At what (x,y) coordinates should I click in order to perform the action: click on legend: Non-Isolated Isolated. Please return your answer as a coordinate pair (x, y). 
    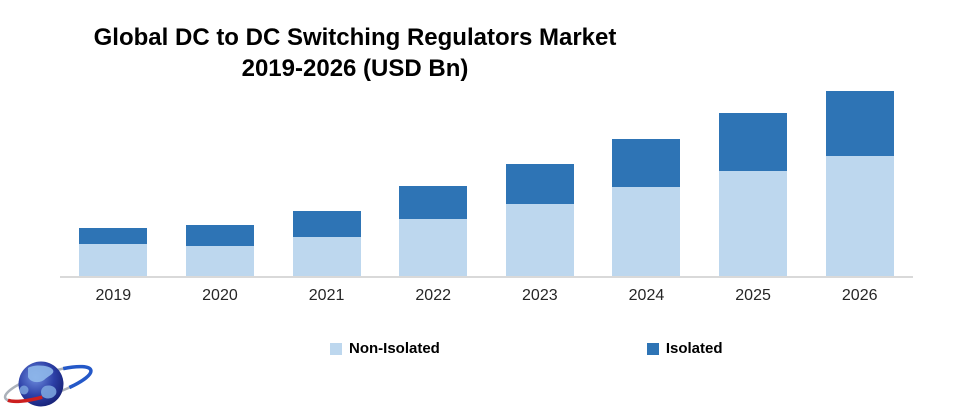
    Looking at the image, I should click on (526, 348).